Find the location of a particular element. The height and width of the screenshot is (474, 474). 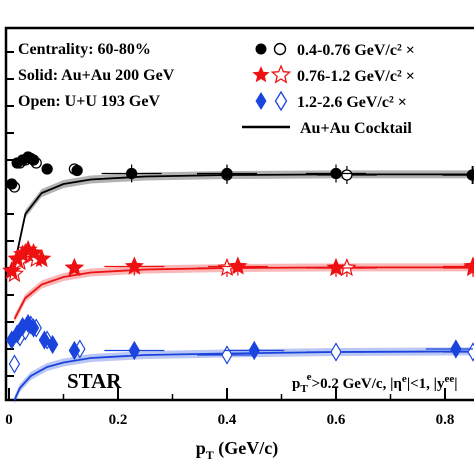

legend-label-1: 0.4-0.76 GeV/c² × is located at coordinates (356, 50).